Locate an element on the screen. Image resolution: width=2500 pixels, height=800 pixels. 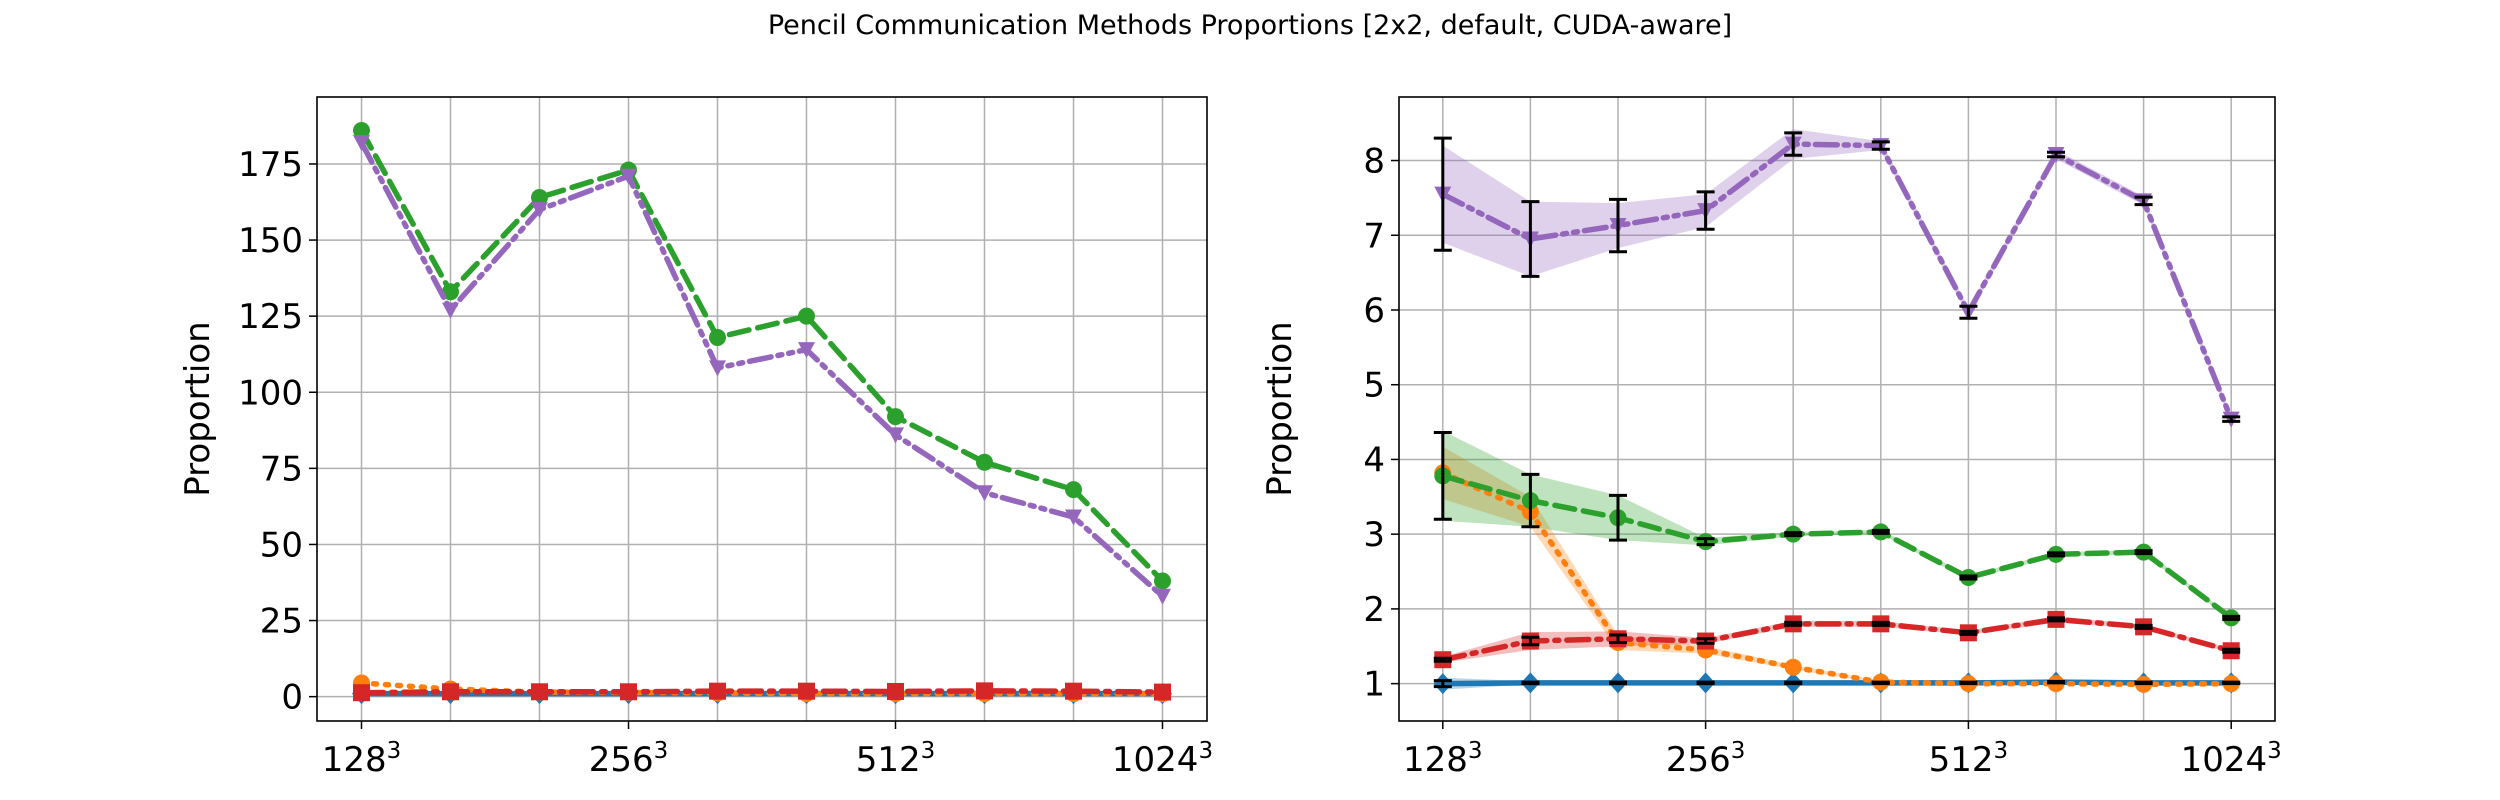
y-tick-label: 150 is located at coordinates (270, 241).